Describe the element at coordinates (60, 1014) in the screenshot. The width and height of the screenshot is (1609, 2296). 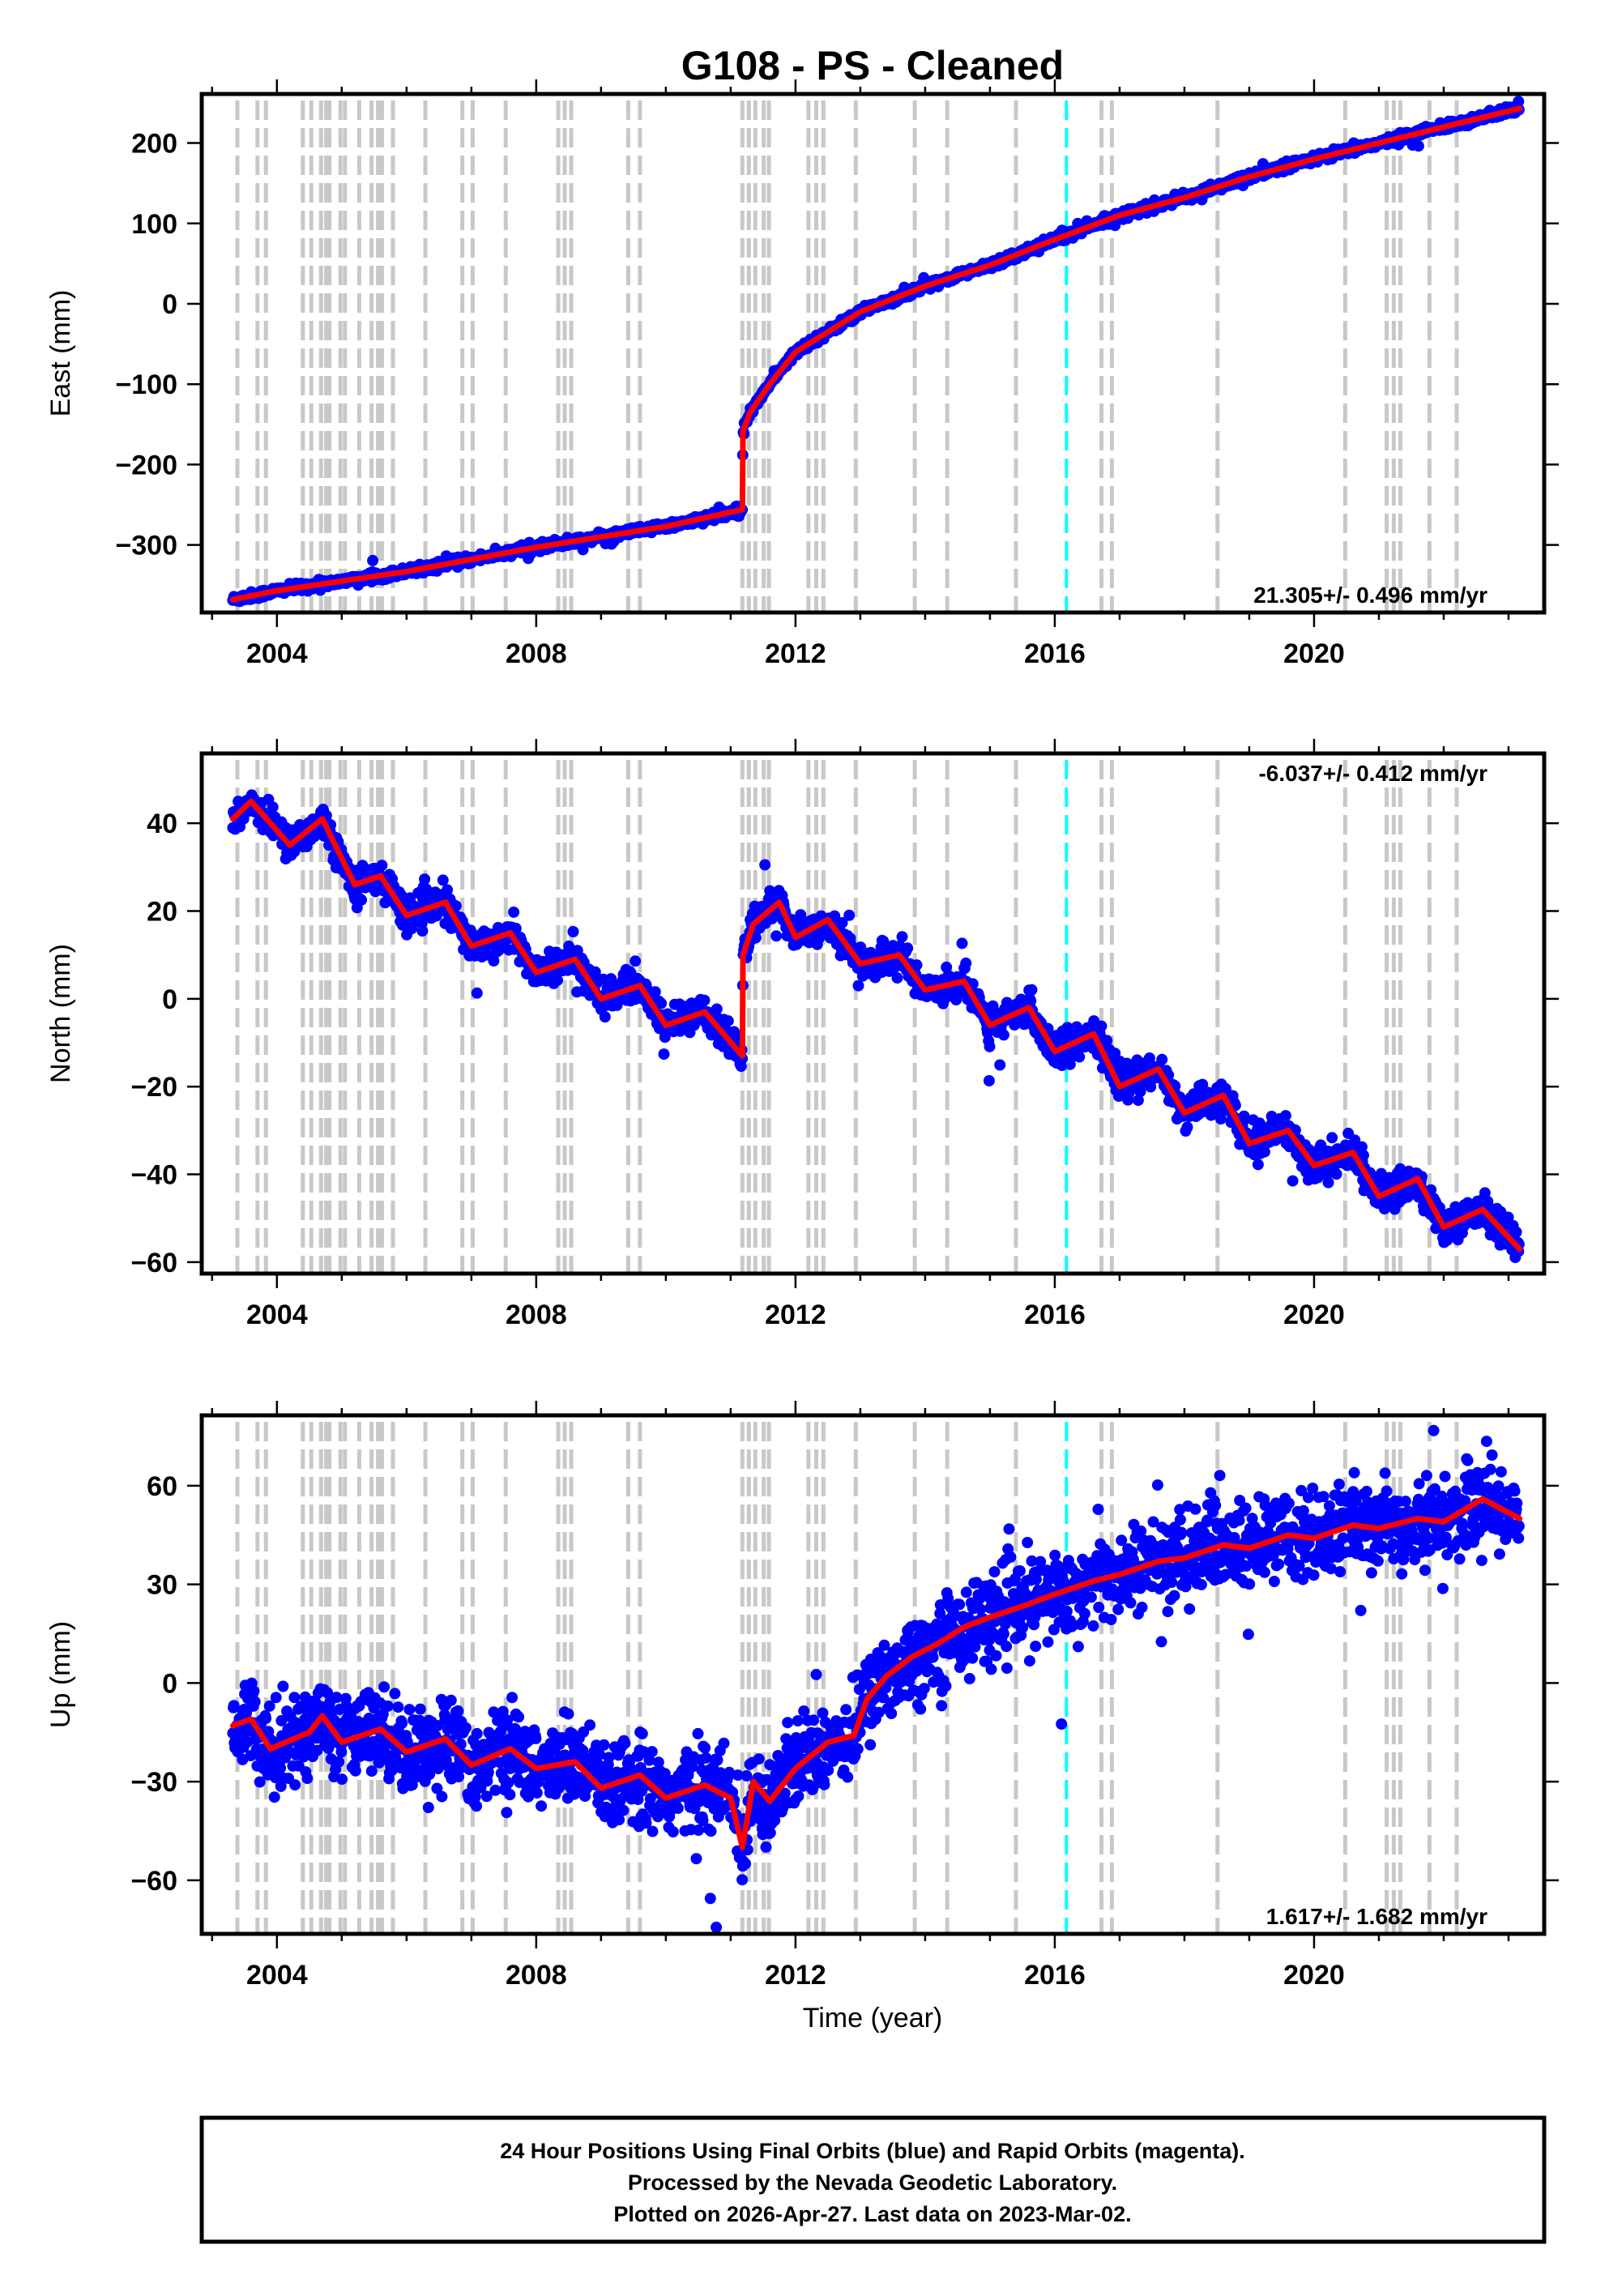
I see `north-axis-label: North (mm)` at that location.